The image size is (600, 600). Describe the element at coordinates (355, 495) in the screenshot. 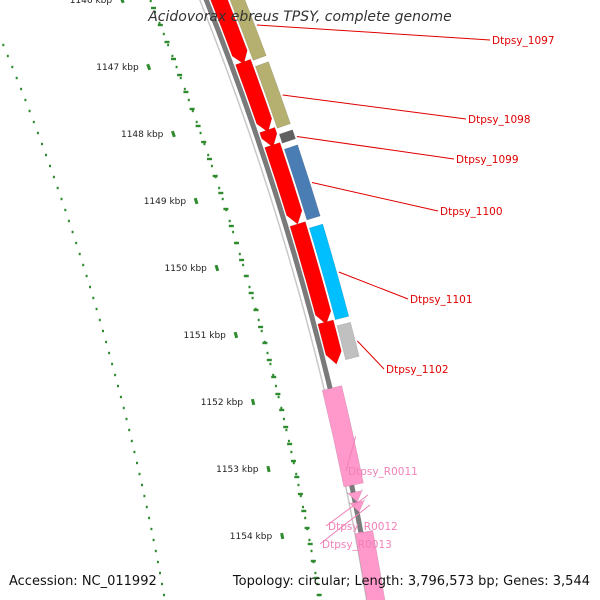

I see `rna-block-dtpsy_r0012` at that location.